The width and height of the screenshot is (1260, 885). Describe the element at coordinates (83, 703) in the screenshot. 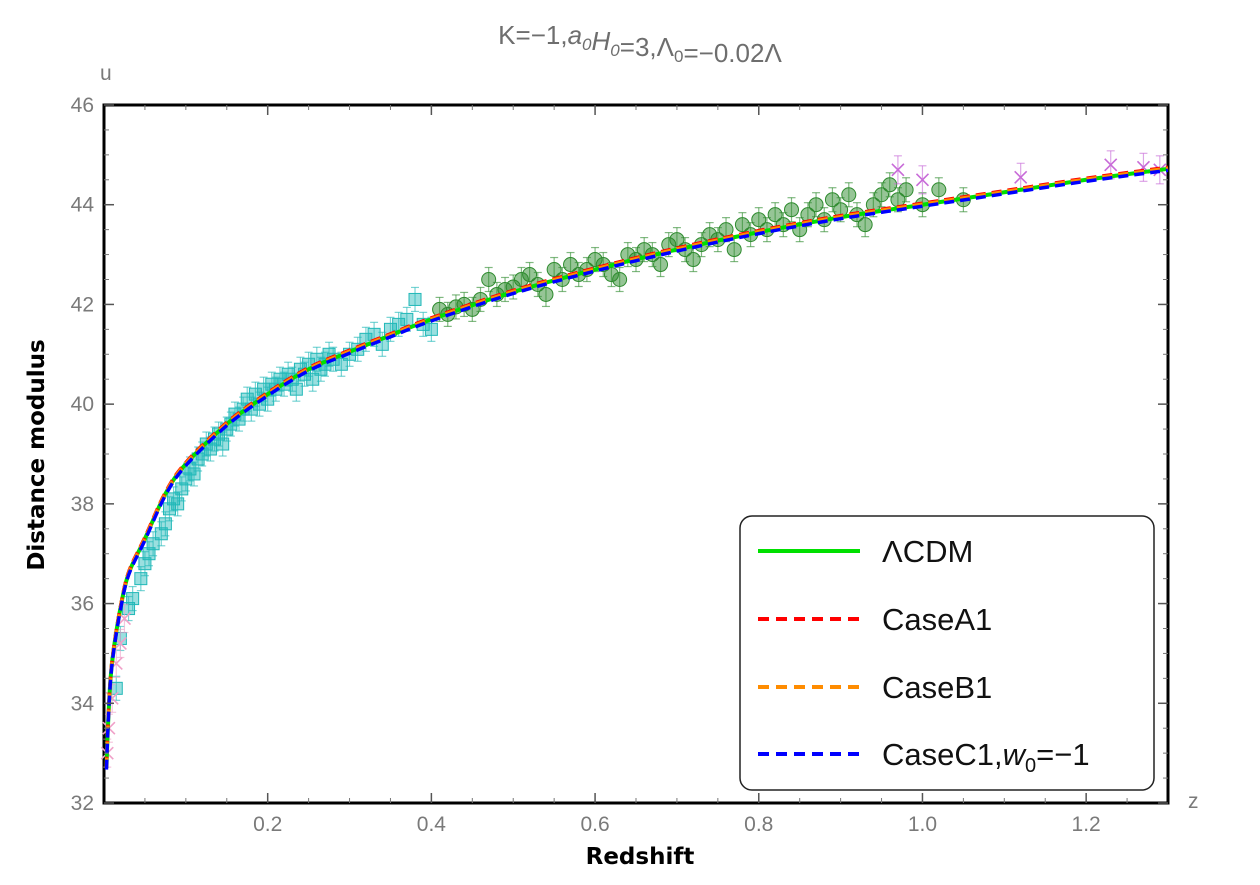

I see `y-tick-label: 34` at that location.